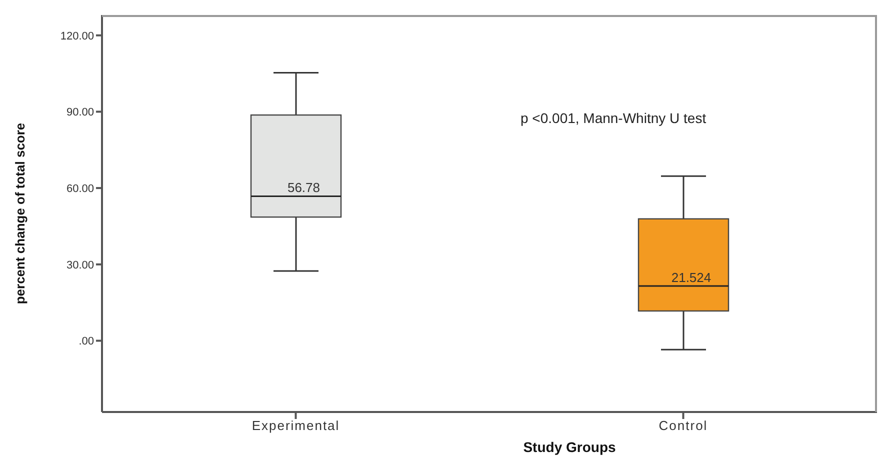  Describe the element at coordinates (80, 112) in the screenshot. I see `y-tick-label: 90.00` at that location.